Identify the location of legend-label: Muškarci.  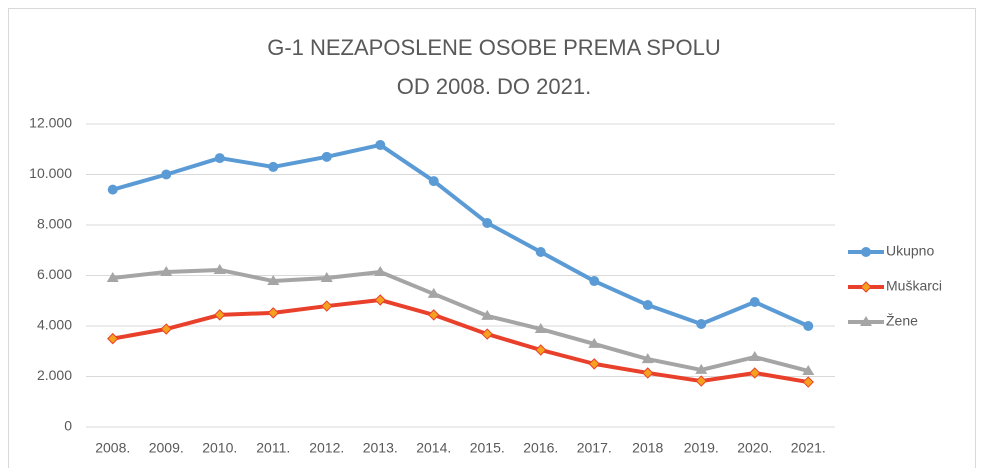
(914, 286).